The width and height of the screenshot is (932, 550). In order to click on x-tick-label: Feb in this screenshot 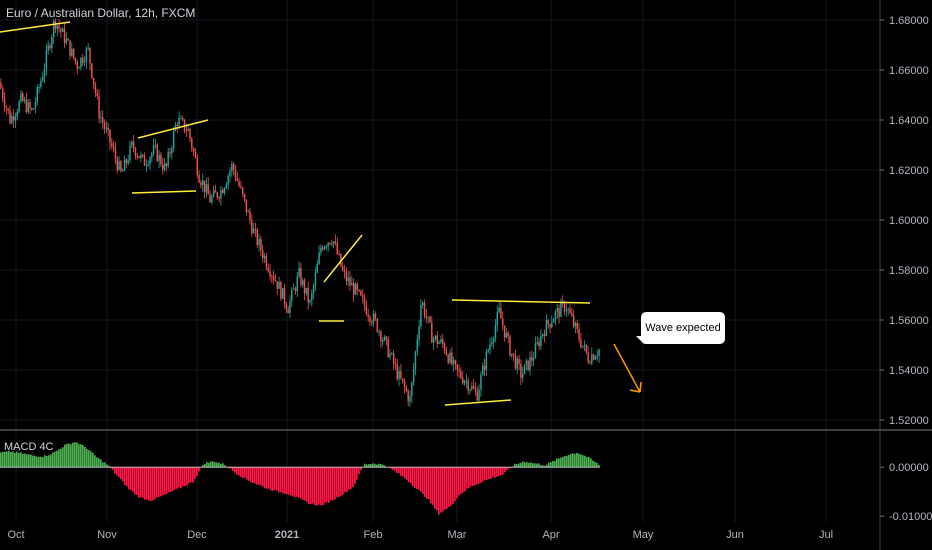, I will do `click(373, 535)`.